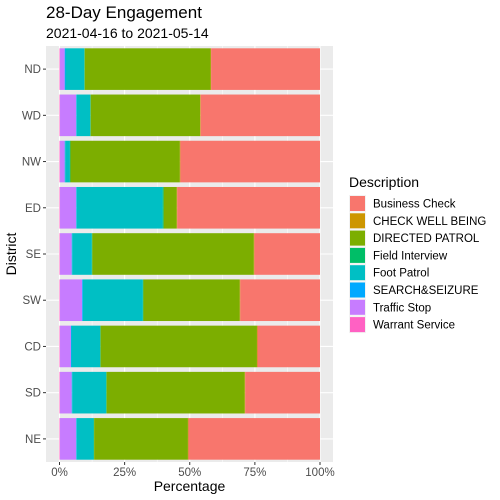 Image resolution: width=500 pixels, height=500 pixels. I want to click on x-tick-label: 50%, so click(189, 473).